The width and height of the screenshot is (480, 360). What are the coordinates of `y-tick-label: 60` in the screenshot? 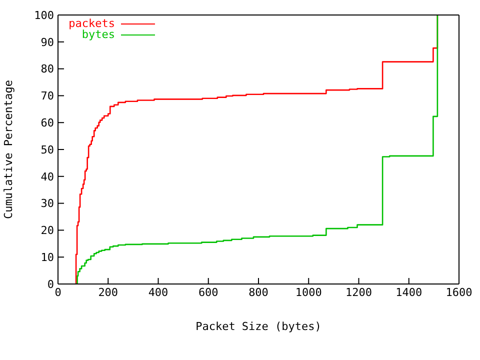 It's located at (47, 123).